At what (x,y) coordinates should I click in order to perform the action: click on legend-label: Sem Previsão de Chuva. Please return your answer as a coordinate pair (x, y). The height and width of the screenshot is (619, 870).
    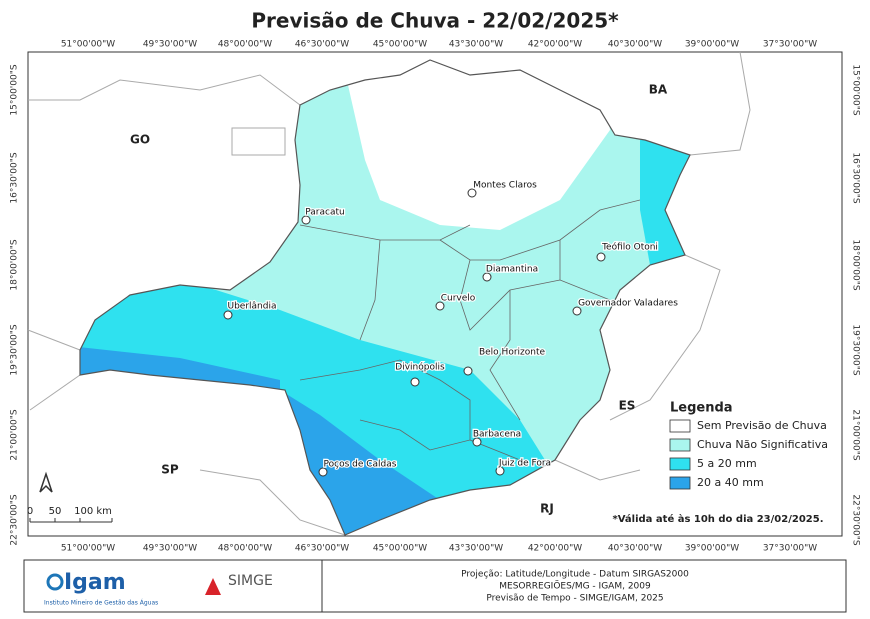
    Looking at the image, I should click on (762, 425).